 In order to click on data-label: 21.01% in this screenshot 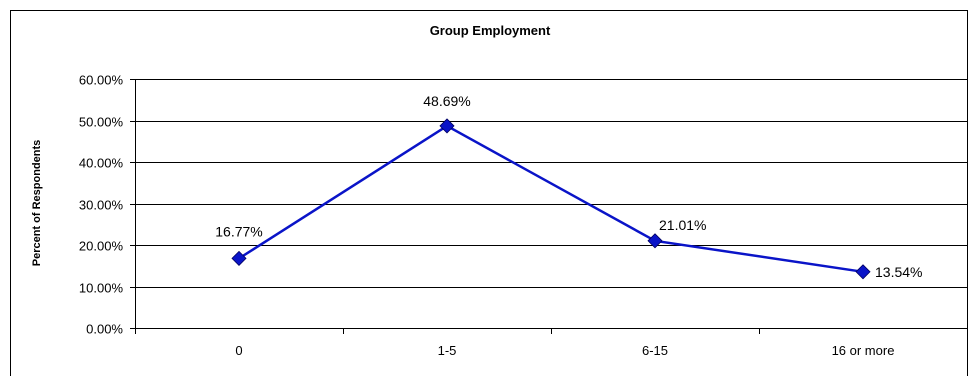, I will do `click(682, 225)`.